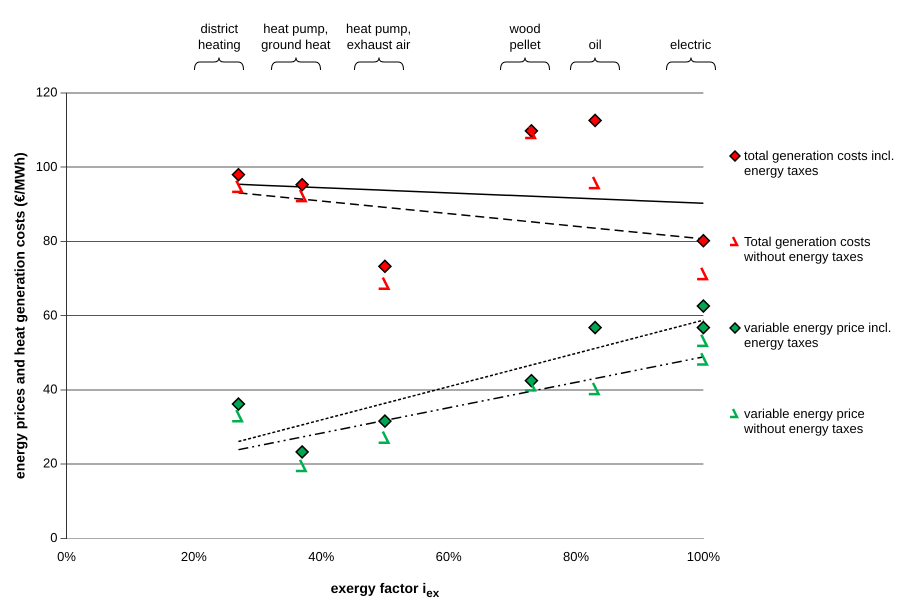 This screenshot has height=606, width=897. I want to click on x-tick-label: 20%, so click(194, 556).